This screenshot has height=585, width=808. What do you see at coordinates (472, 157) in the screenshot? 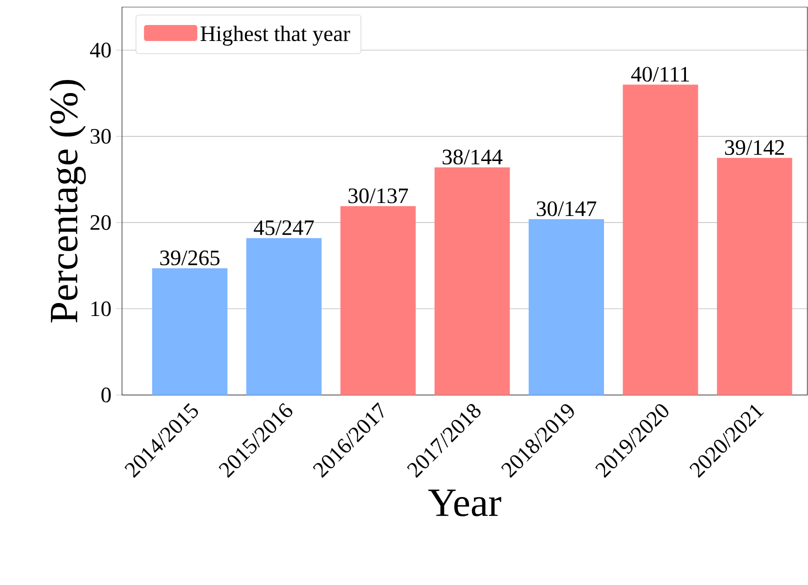
I see `data-label: 38/144` at bounding box center [472, 157].